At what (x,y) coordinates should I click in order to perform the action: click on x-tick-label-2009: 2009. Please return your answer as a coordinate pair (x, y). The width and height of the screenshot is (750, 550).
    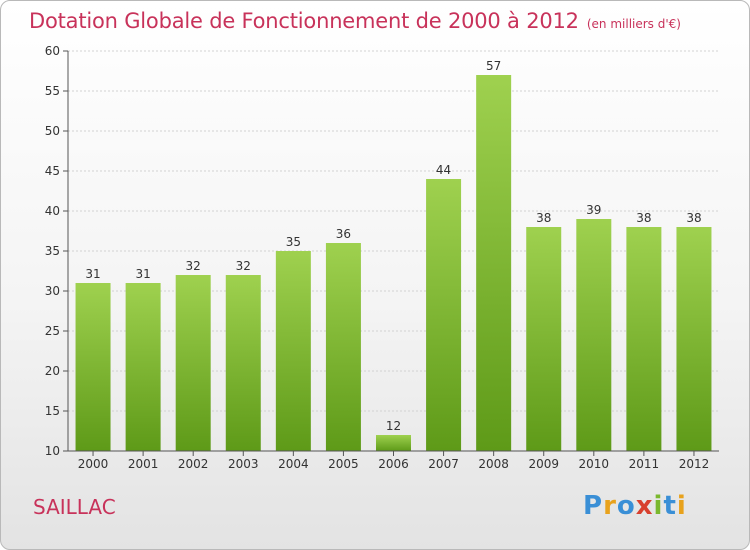
    Looking at the image, I should click on (543, 464).